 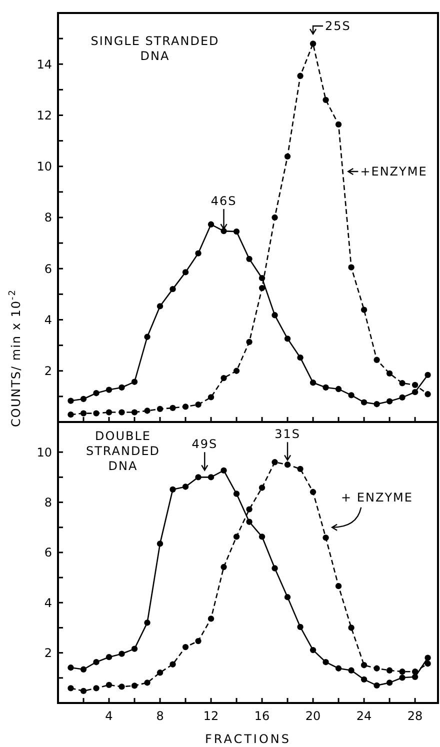 I want to click on annotation: 49S, so click(x=205, y=444).